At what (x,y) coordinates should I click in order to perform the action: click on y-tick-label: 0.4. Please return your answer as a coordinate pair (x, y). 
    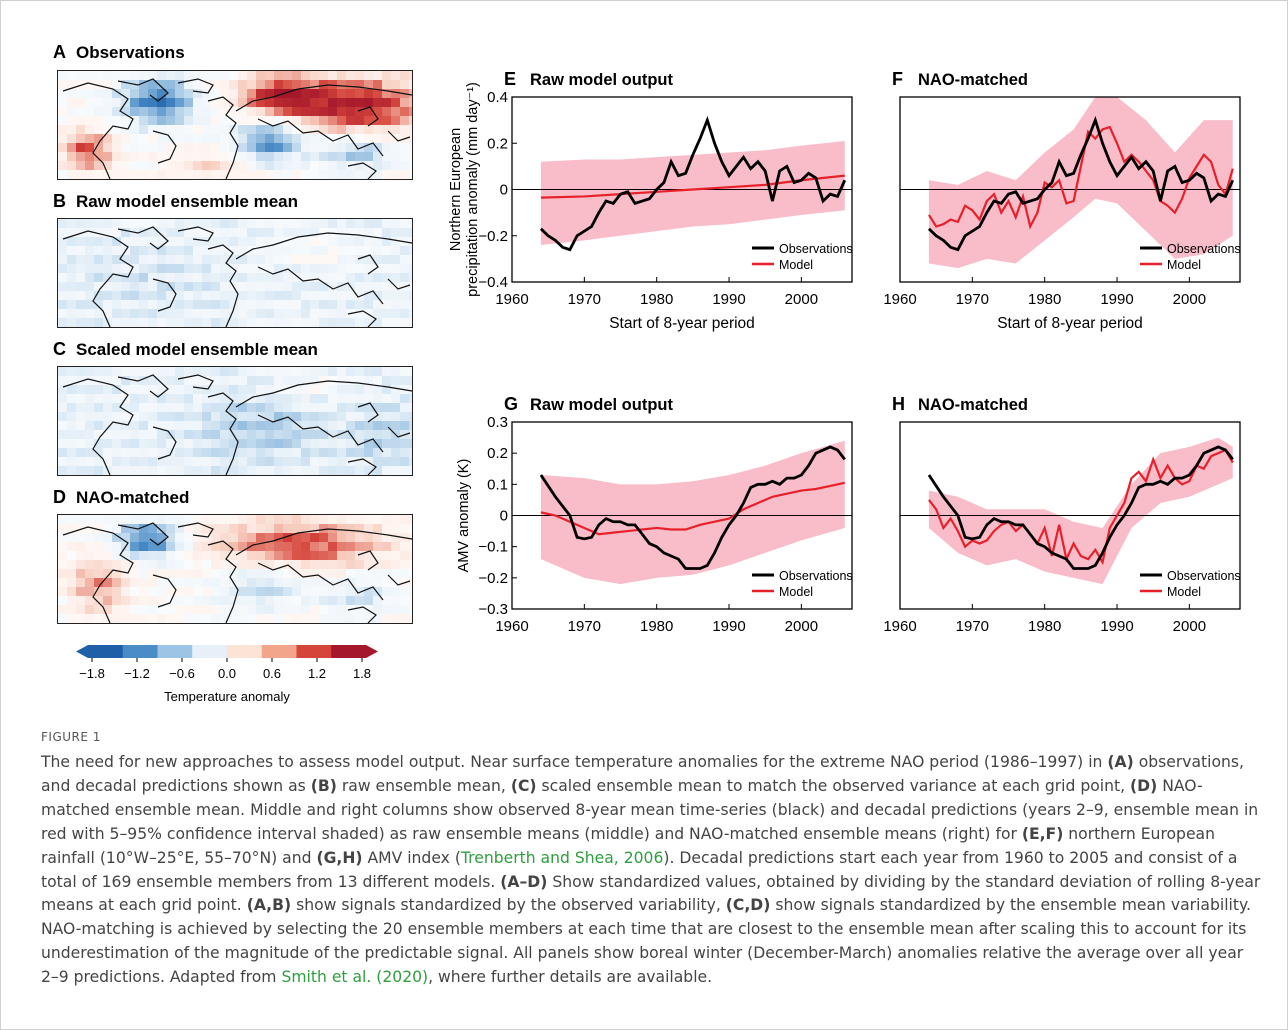
    Looking at the image, I should click on (497, 97).